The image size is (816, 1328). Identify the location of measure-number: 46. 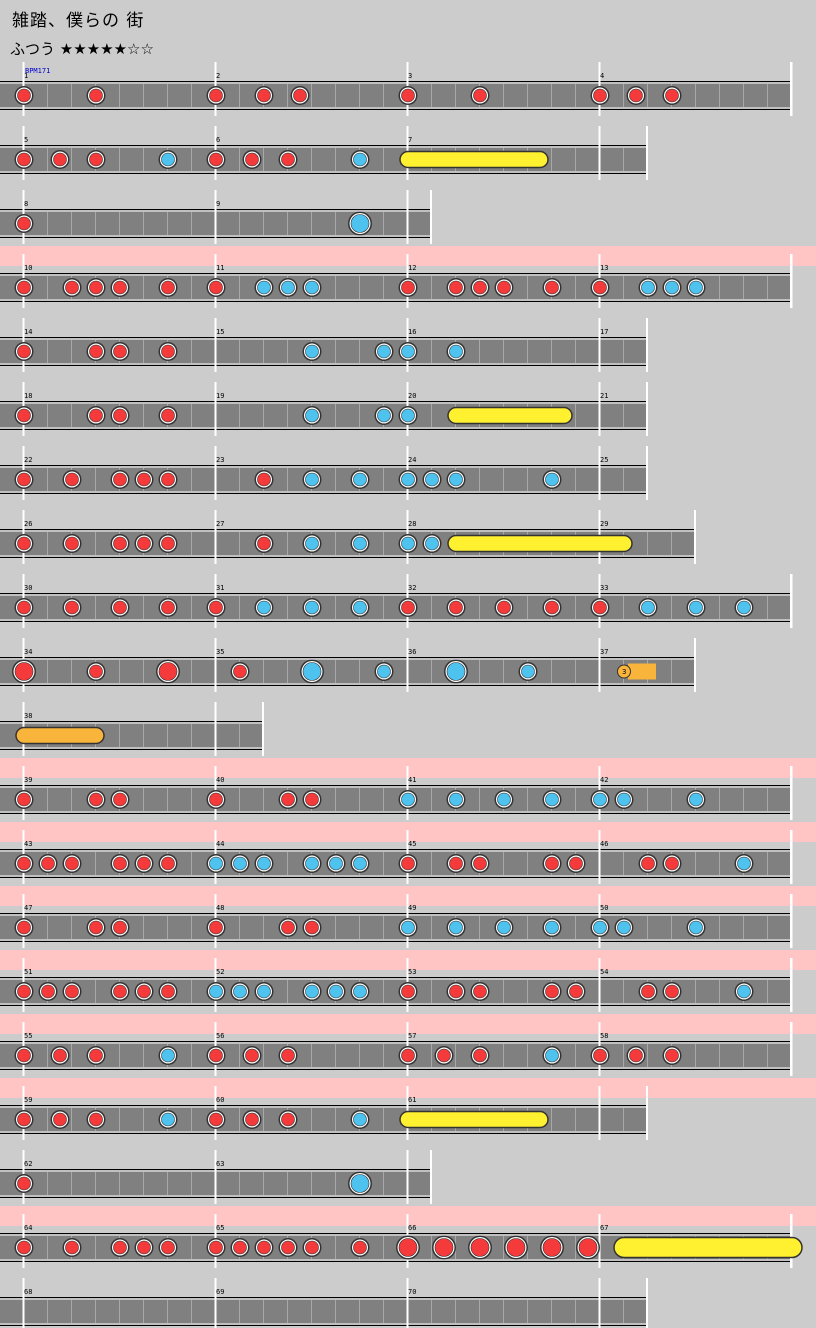
(604, 844).